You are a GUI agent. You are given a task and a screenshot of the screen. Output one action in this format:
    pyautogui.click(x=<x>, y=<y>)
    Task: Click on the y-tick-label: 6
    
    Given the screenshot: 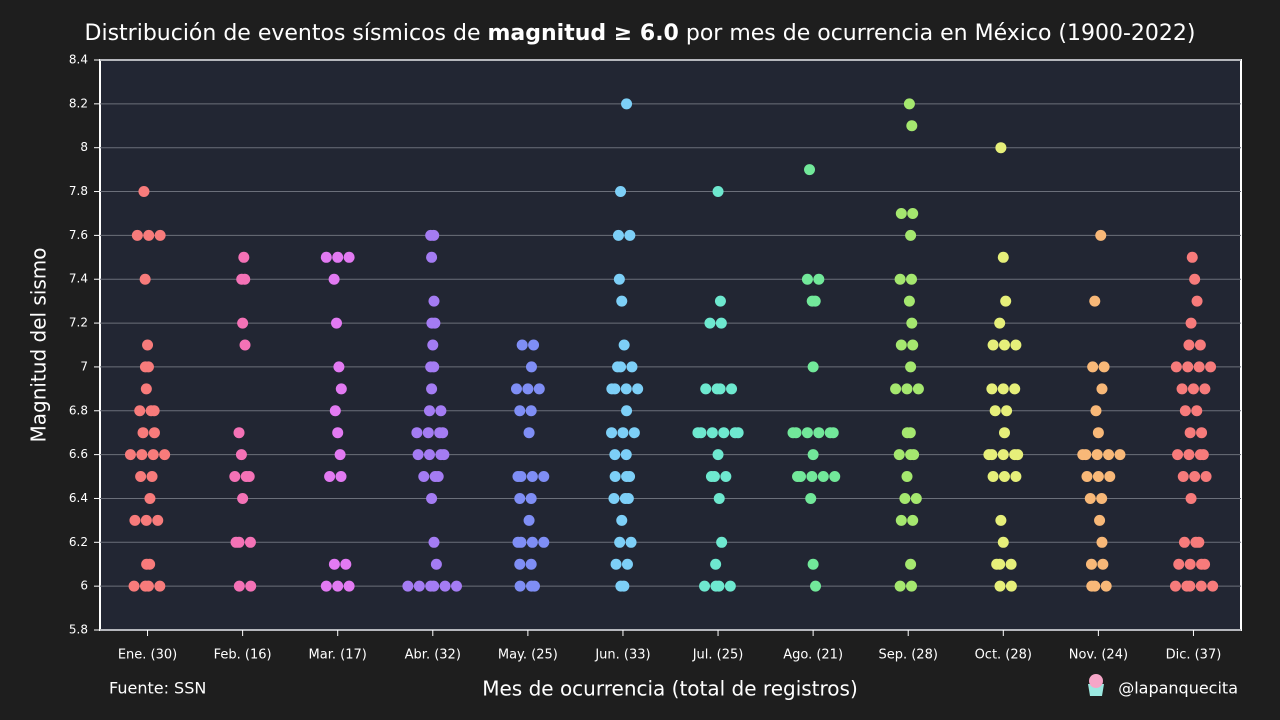 What is the action you would take?
    pyautogui.click(x=84, y=586)
    